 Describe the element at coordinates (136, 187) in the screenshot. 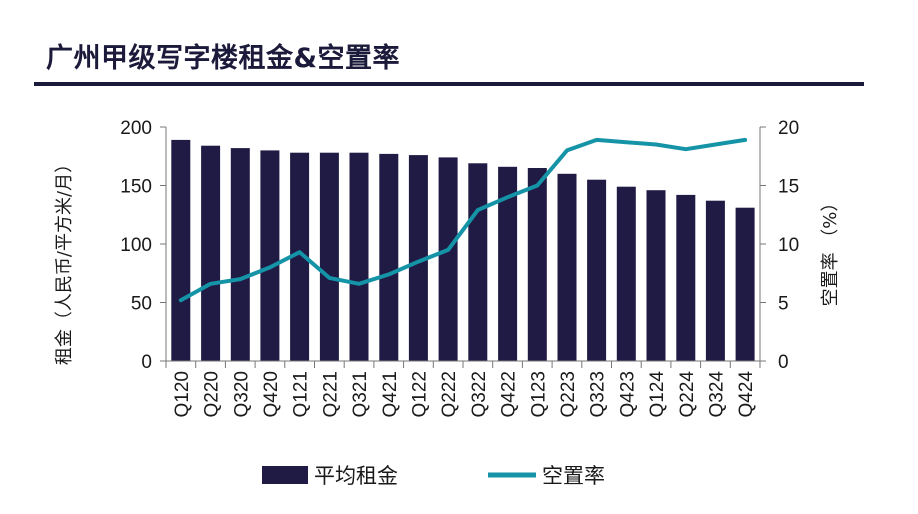

I see `y-tick-label: 150` at that location.